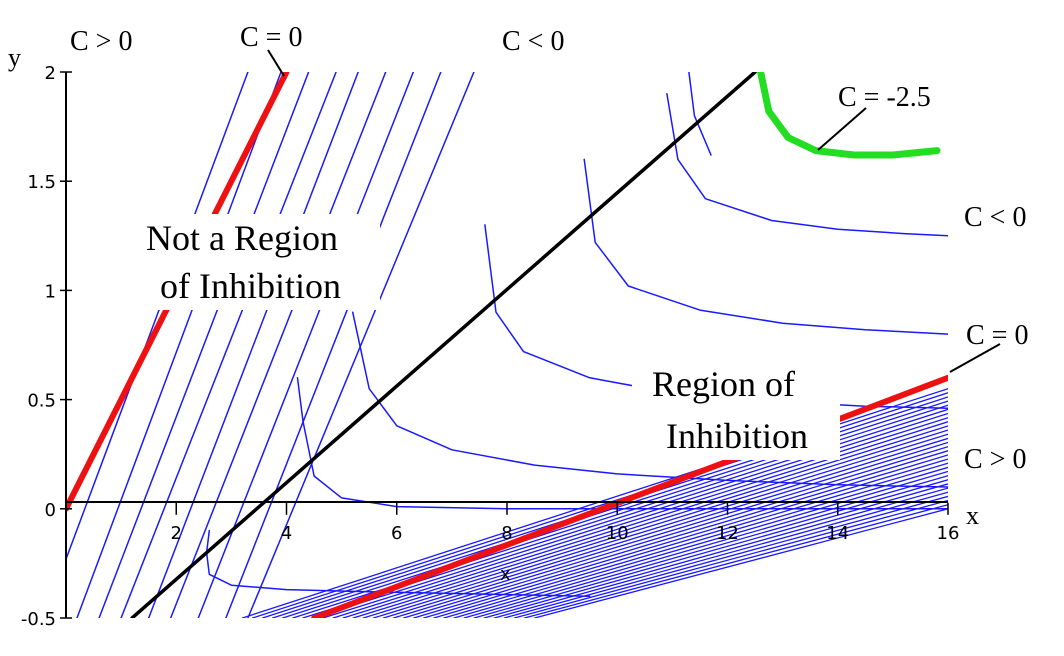 The width and height of the screenshot is (1064, 656). I want to click on x-tick-label: 10, so click(617, 533).